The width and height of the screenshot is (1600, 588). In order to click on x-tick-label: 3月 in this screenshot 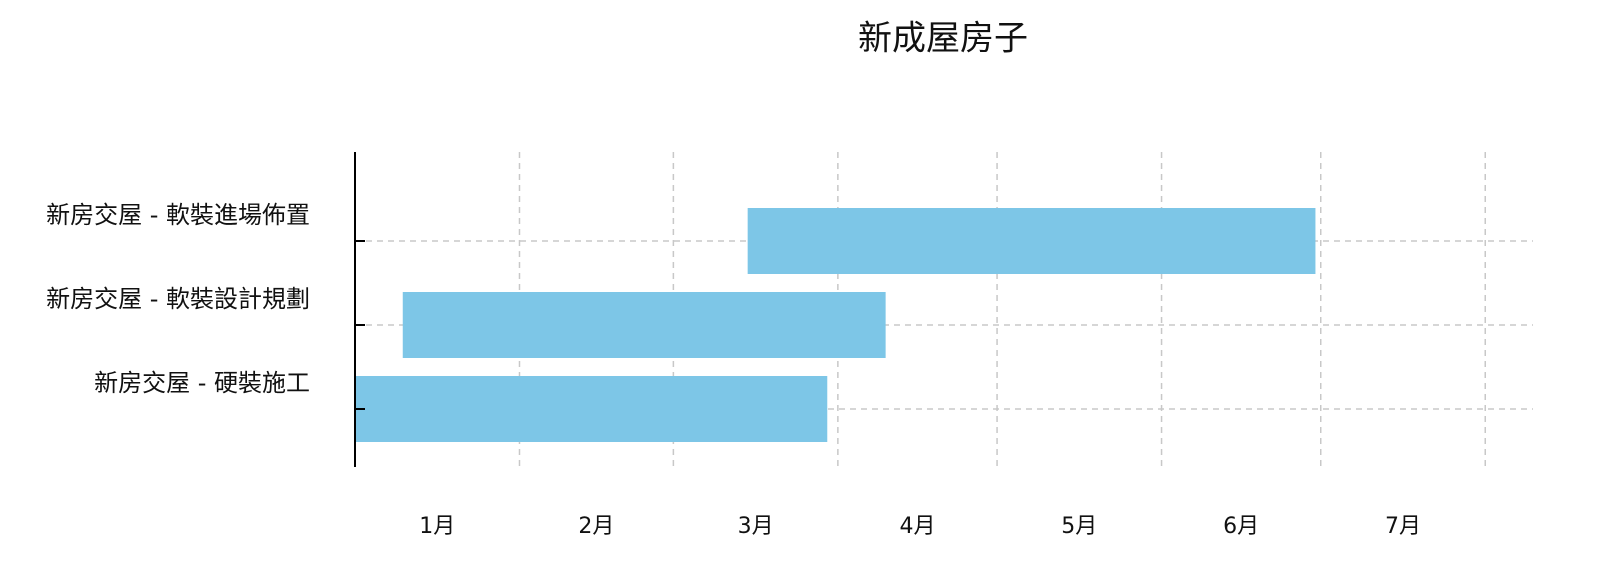, I will do `click(756, 526)`.